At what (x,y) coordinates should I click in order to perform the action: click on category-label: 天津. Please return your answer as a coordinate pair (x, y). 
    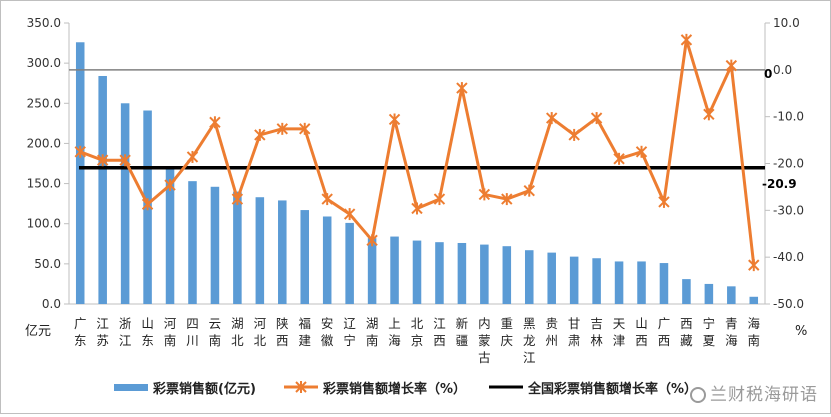
    Looking at the image, I should click on (619, 332).